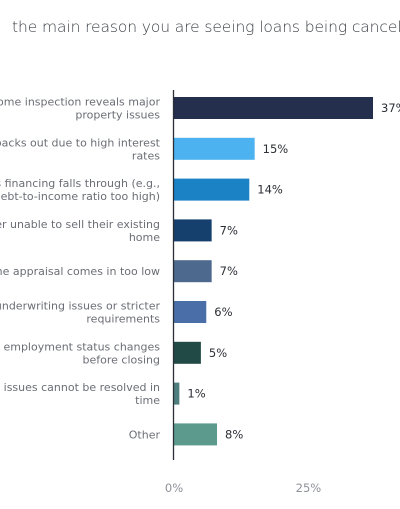 Image resolution: width=400 pixels, height=509 pixels. Describe the element at coordinates (390, 108) in the screenshot. I see `value-label-0: 37%` at that location.